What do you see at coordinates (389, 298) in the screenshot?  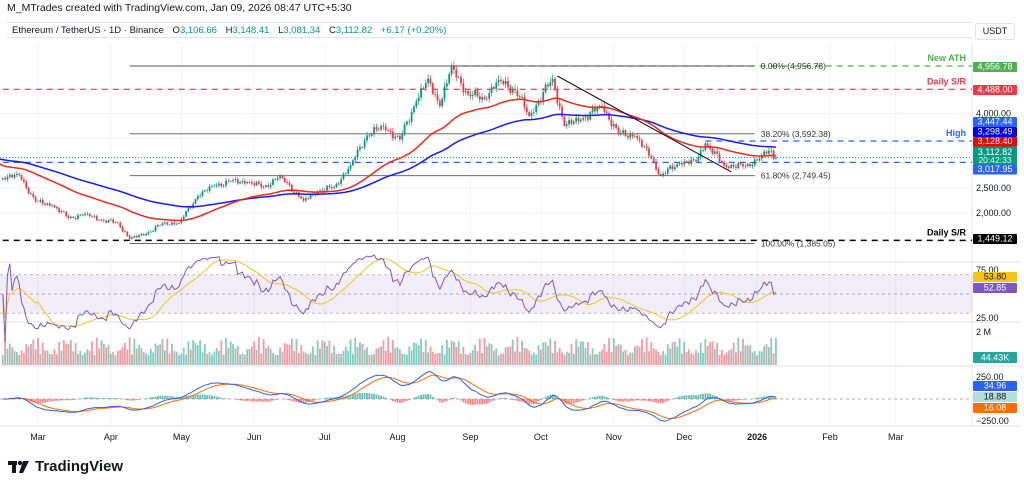 I see `rsi-line` at bounding box center [389, 298].